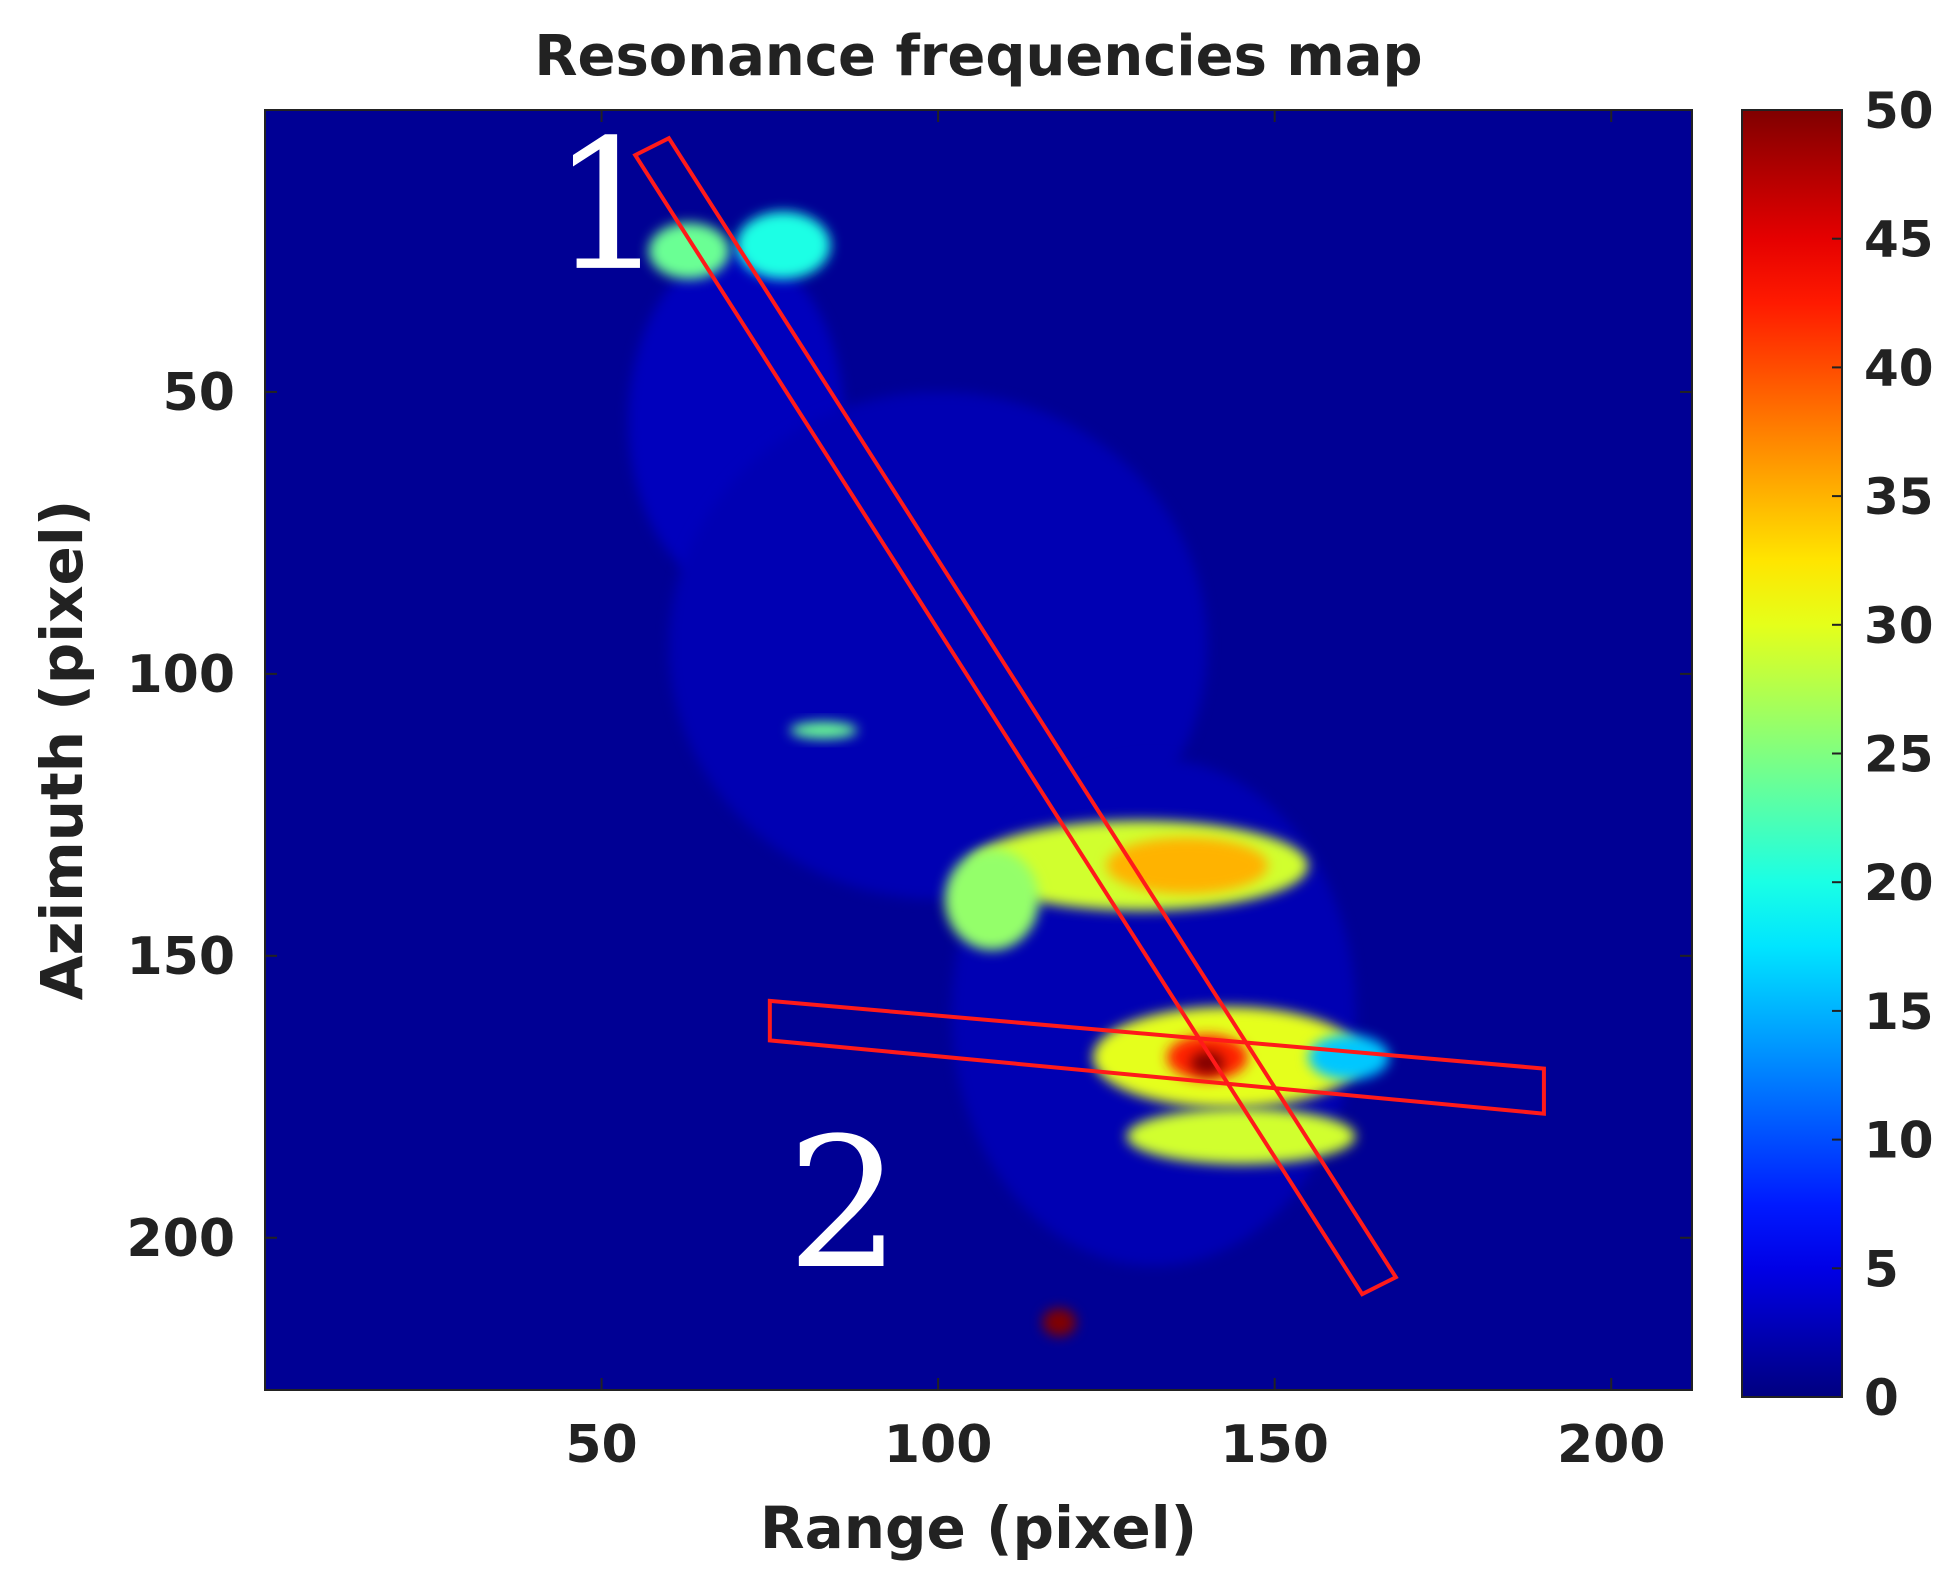 This screenshot has height=1596, width=1946. What do you see at coordinates (608, 206) in the screenshot?
I see `profile-label-1: 1` at bounding box center [608, 206].